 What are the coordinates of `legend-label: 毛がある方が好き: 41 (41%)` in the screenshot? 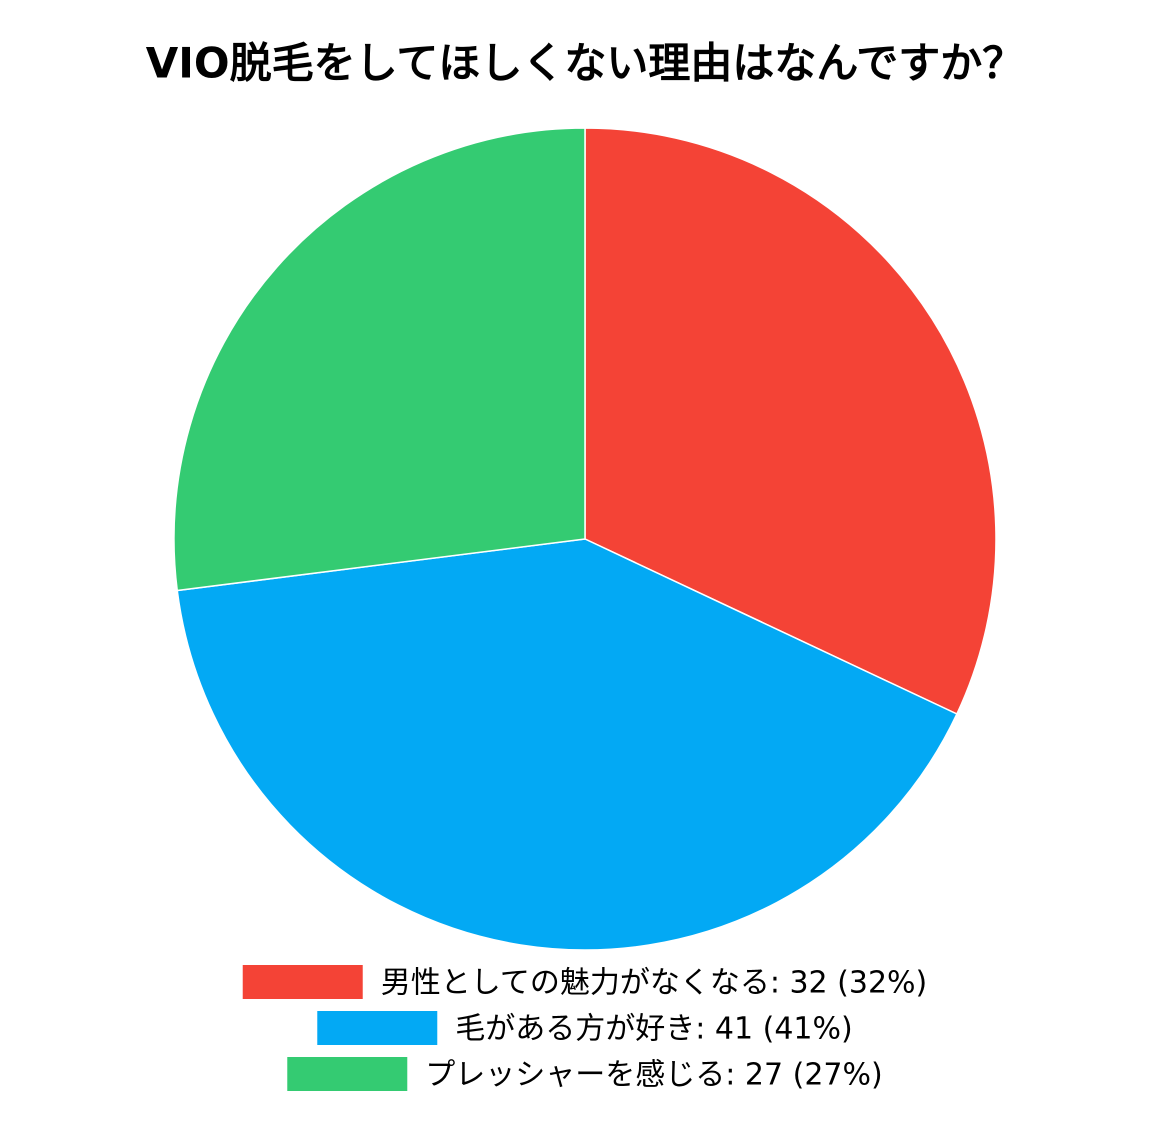 It's located at (653, 1029).